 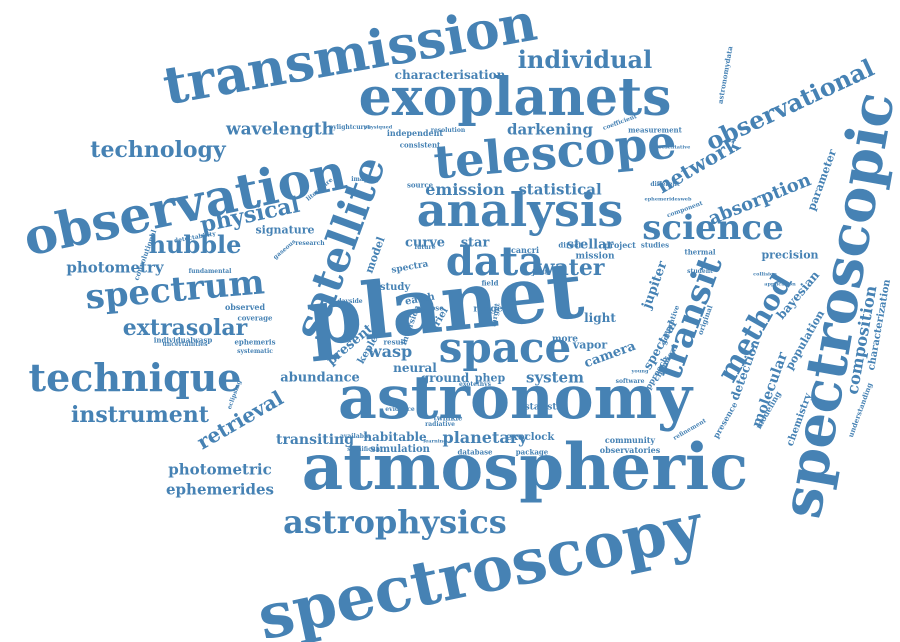 I want to click on cloud-word-range: range, so click(x=488, y=309).